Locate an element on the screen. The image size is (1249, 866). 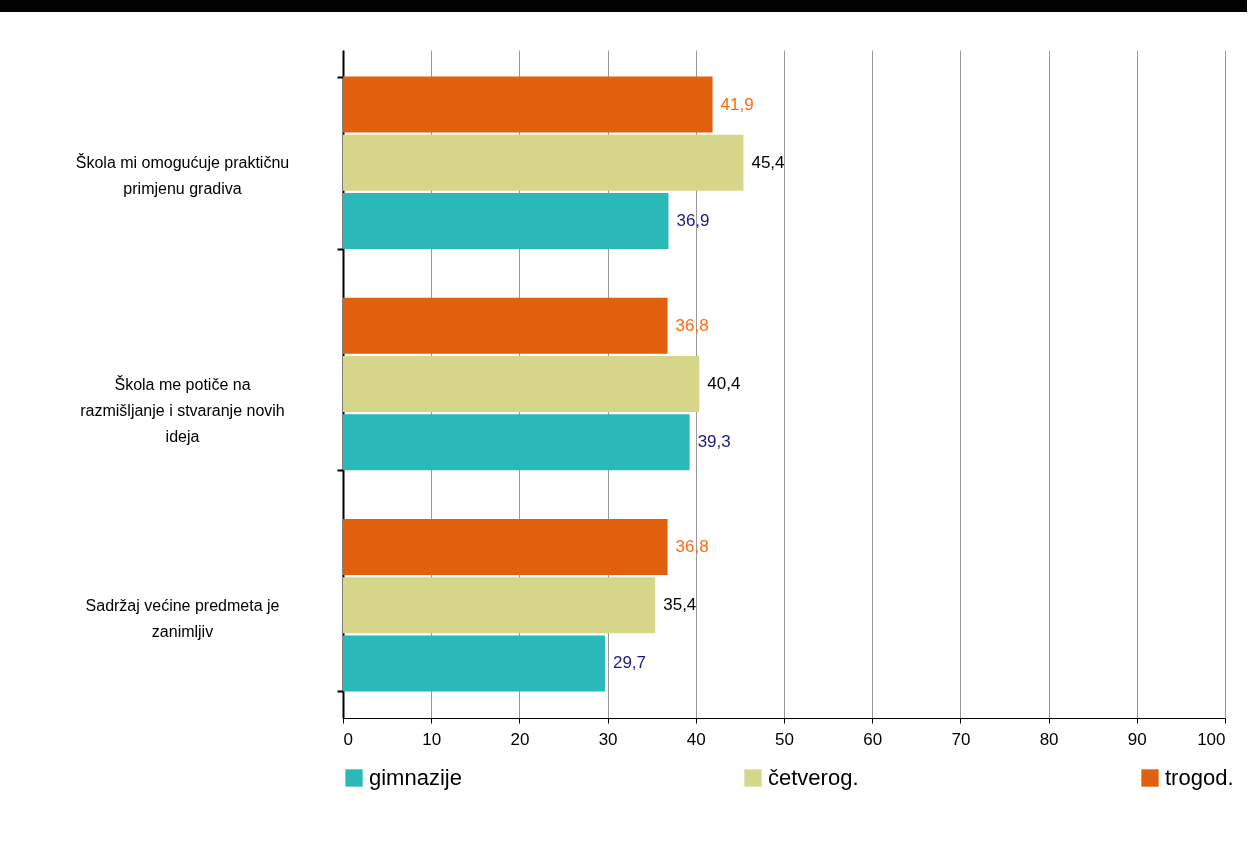
legend-label: četverog. is located at coordinates (813, 777).